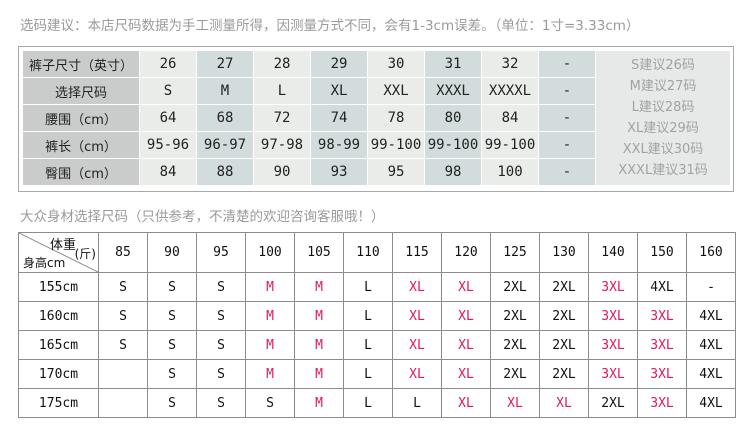  Describe the element at coordinates (44, 263) in the screenshot. I see `height-label: 身高cm` at that location.